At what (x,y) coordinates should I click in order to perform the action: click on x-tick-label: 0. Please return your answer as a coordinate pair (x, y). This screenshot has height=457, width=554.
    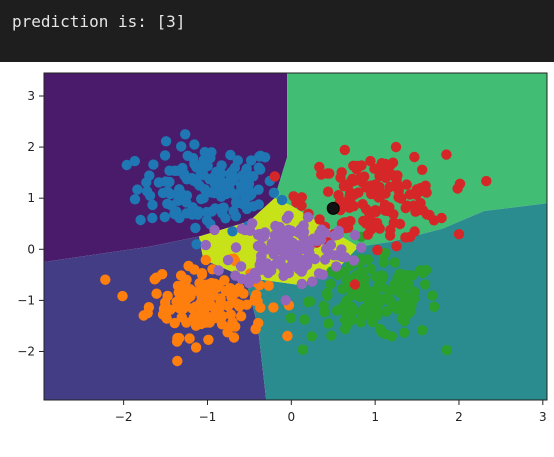
    Looking at the image, I should click on (291, 417).